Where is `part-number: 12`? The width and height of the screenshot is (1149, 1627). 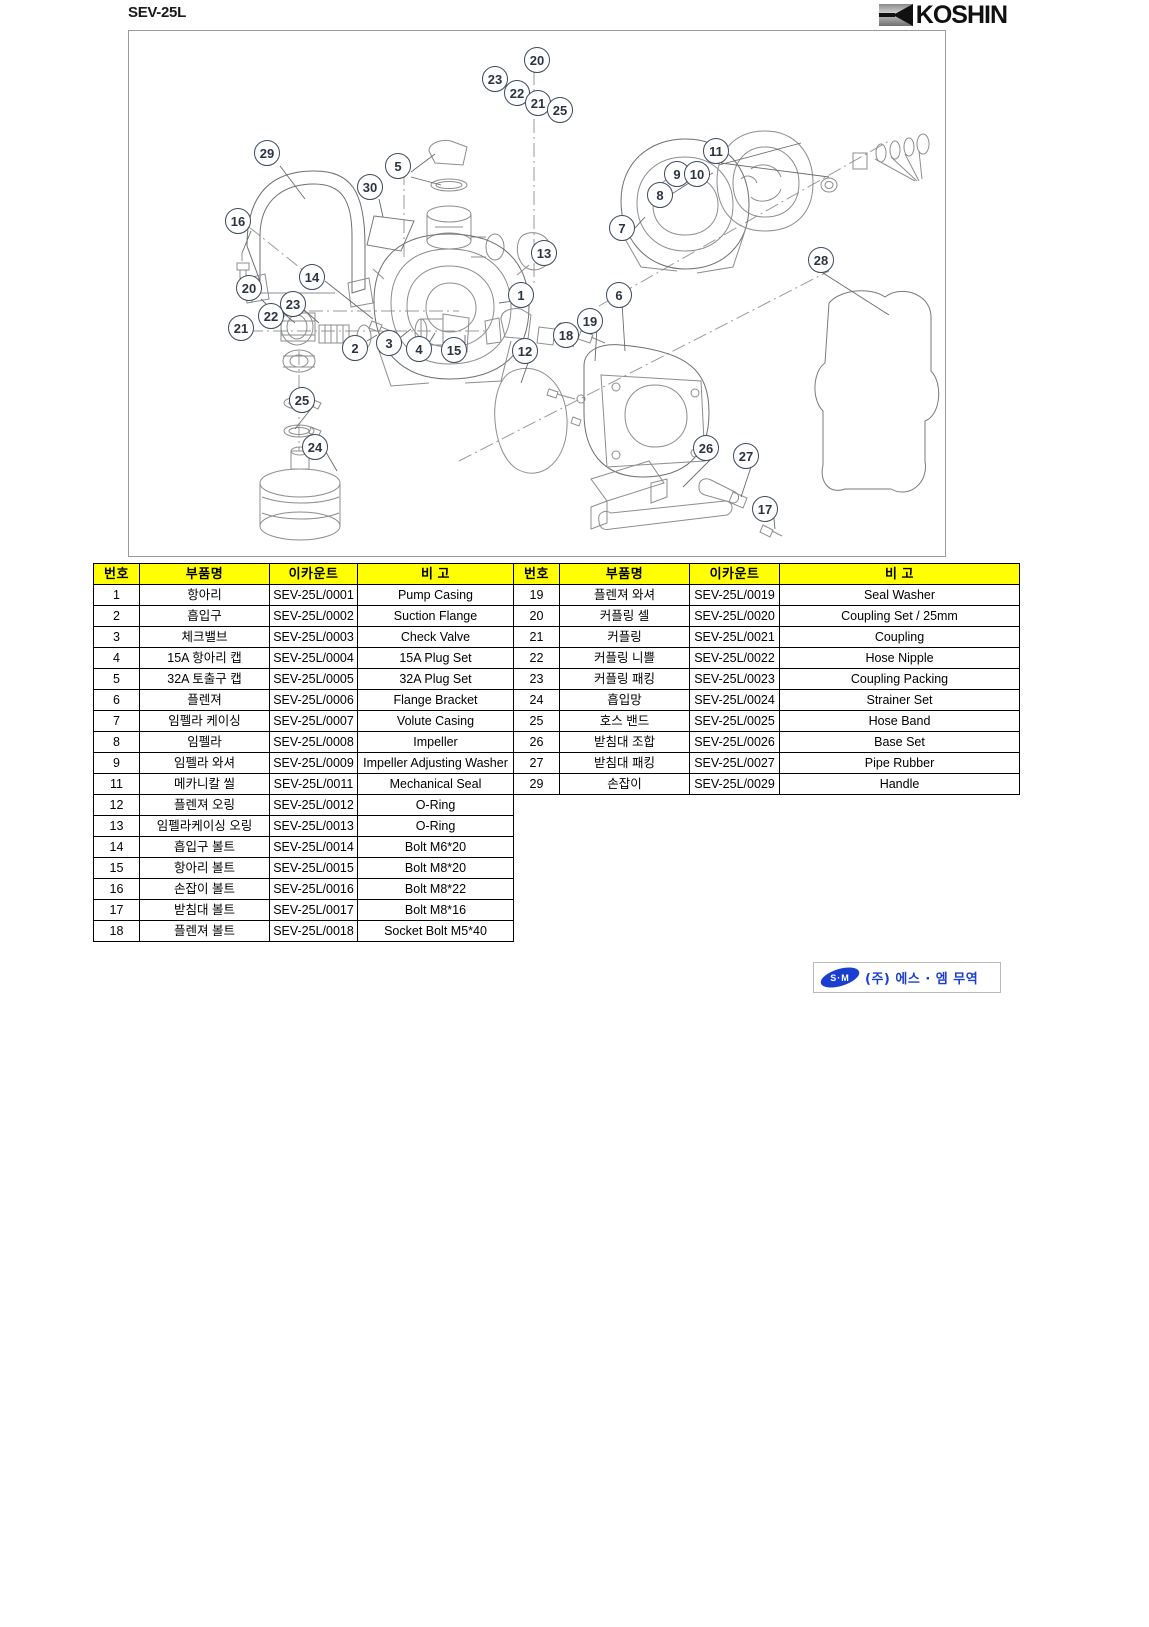
part-number: 12 is located at coordinates (116, 805).